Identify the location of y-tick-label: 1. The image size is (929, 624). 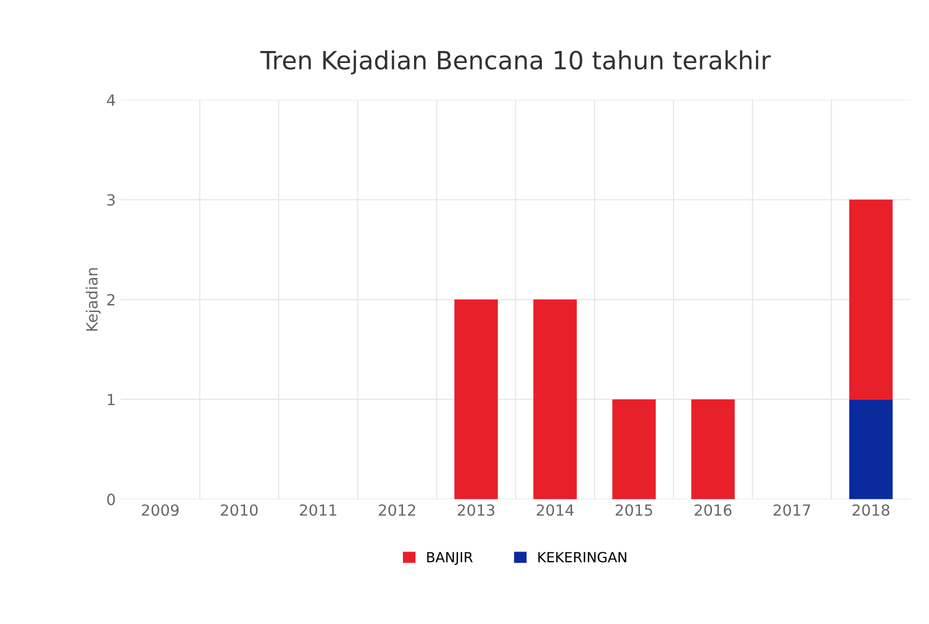
(111, 400).